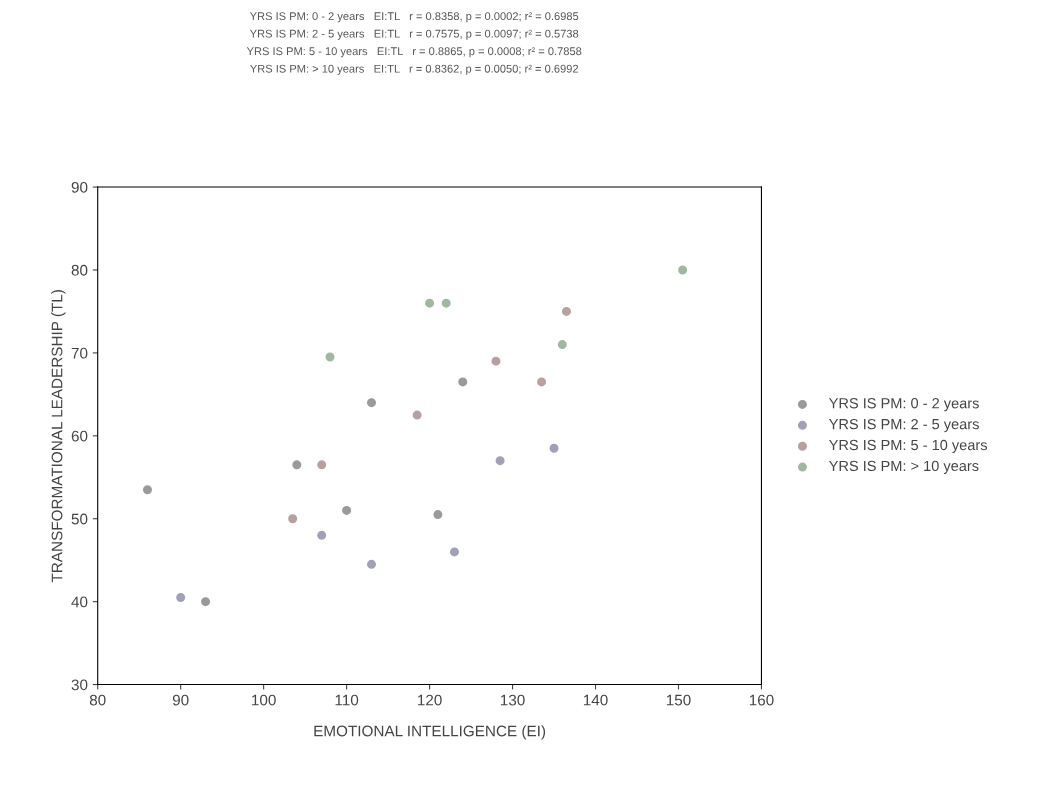 The width and height of the screenshot is (1062, 796). What do you see at coordinates (264, 700) in the screenshot?
I see `x-tick-label: 100` at bounding box center [264, 700].